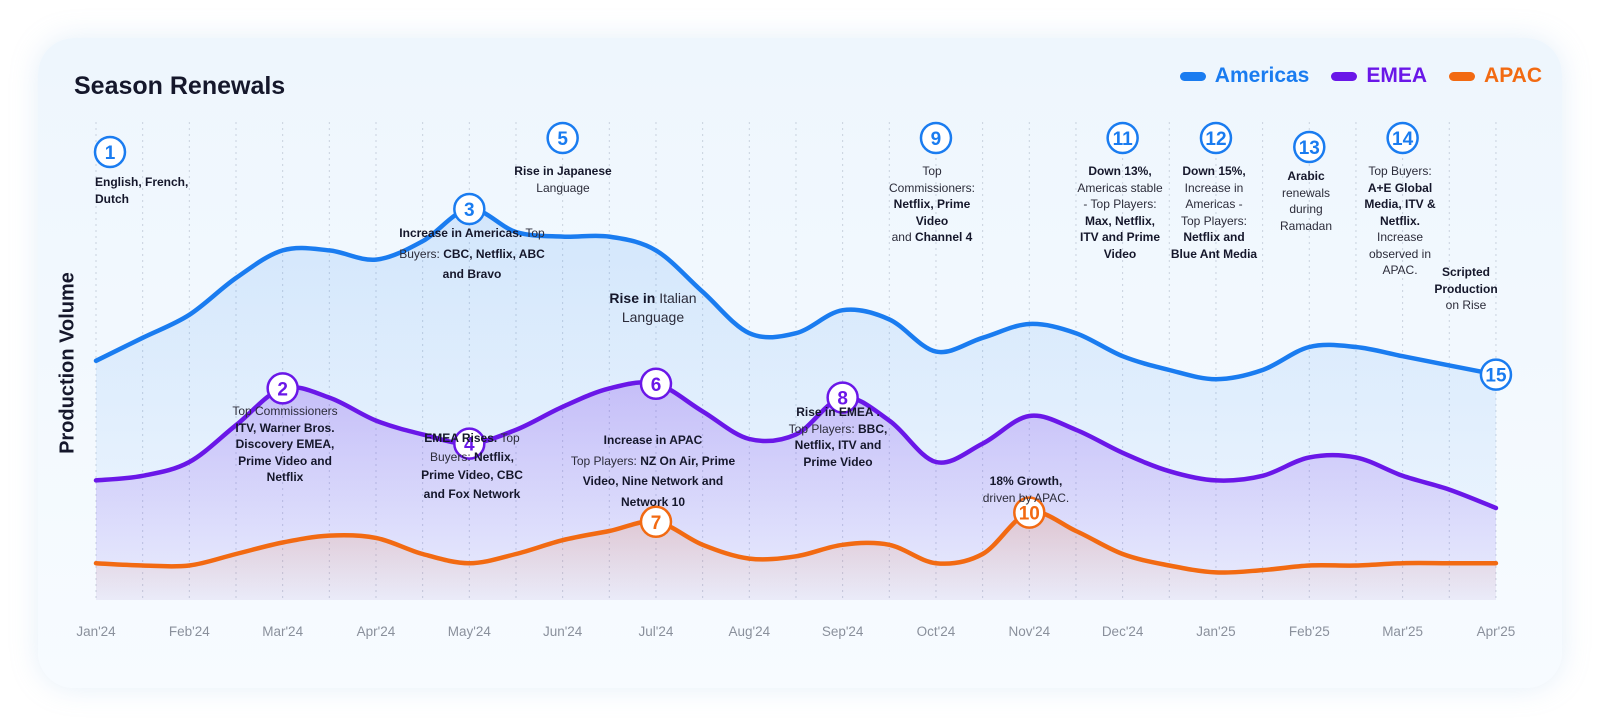 This screenshot has width=1600, height=727. What do you see at coordinates (1026, 481) in the screenshot?
I see `annotation-10-line1: 18% Growth,` at bounding box center [1026, 481].